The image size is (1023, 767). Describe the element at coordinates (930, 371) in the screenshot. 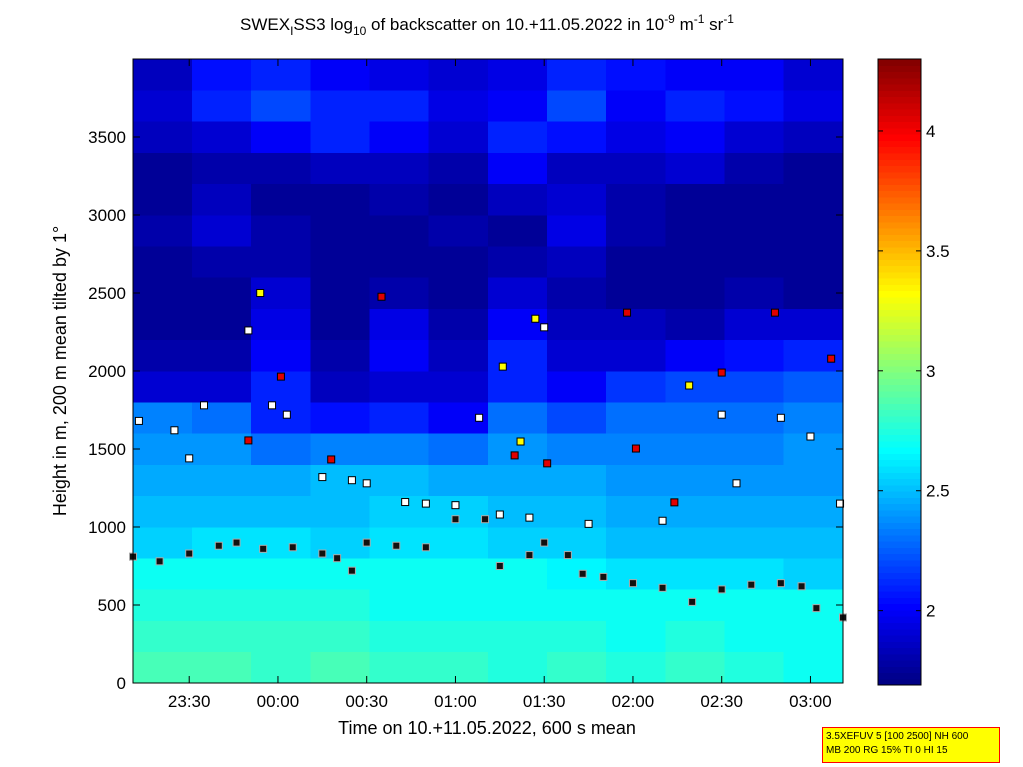

I see `colorbar-tick-label: 3` at that location.